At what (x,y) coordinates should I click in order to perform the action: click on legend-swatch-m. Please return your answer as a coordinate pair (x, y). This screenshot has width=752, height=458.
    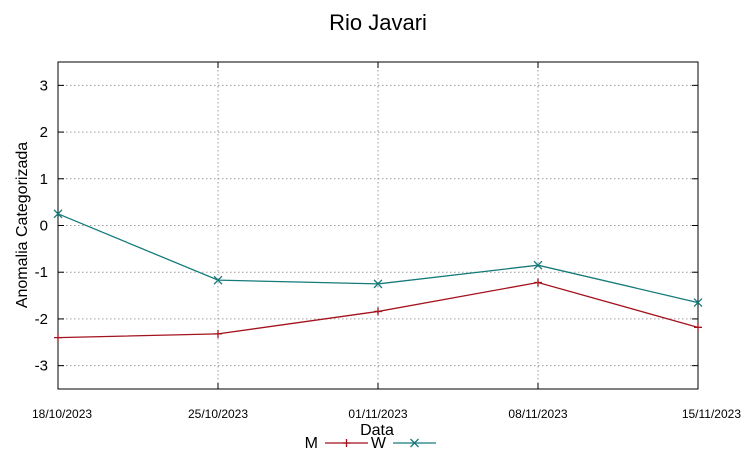
    Looking at the image, I should click on (346, 443).